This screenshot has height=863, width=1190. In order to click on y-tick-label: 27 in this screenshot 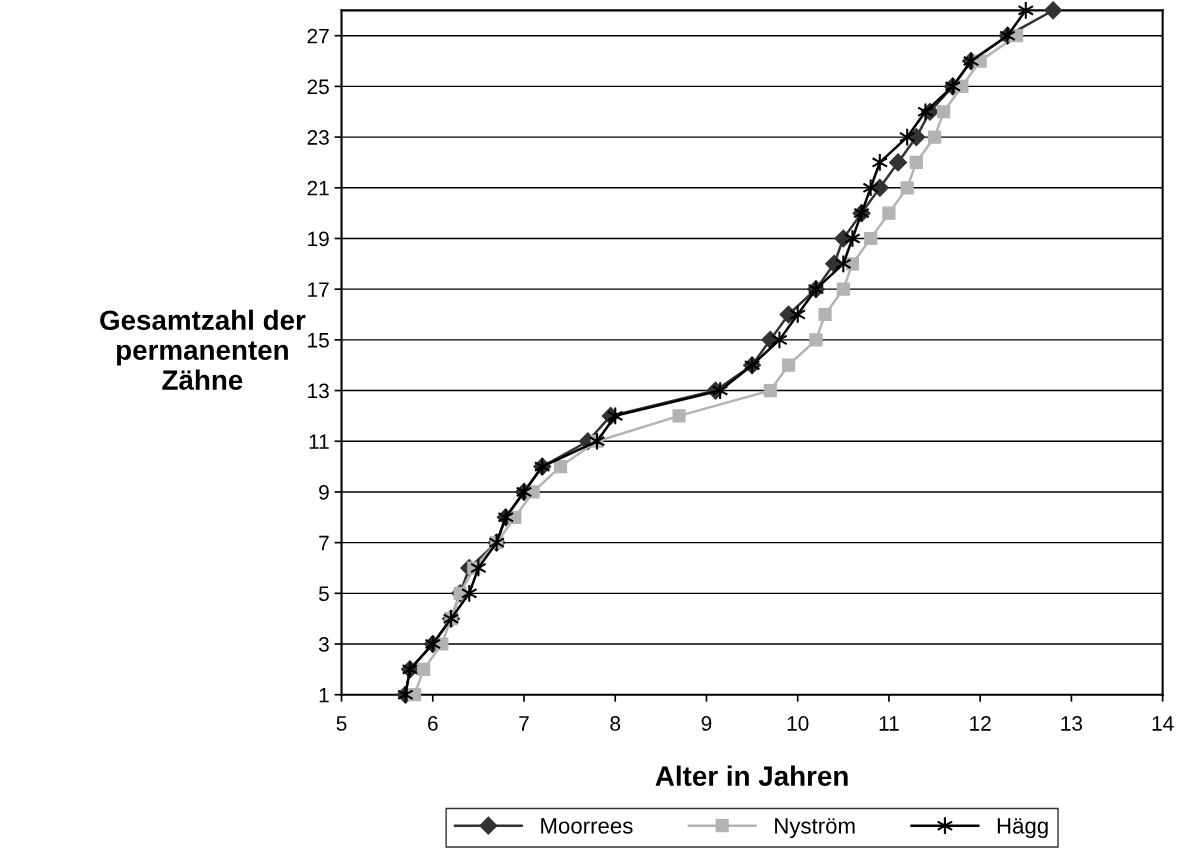, I will do `click(318, 36)`.